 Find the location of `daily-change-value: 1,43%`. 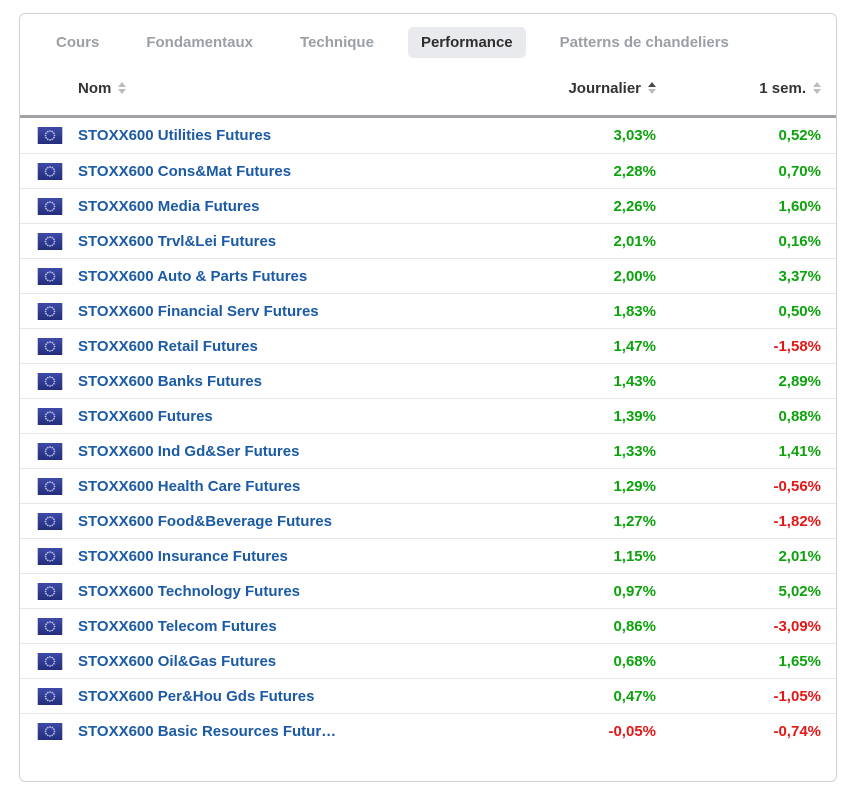

daily-change-value: 1,43% is located at coordinates (634, 381).